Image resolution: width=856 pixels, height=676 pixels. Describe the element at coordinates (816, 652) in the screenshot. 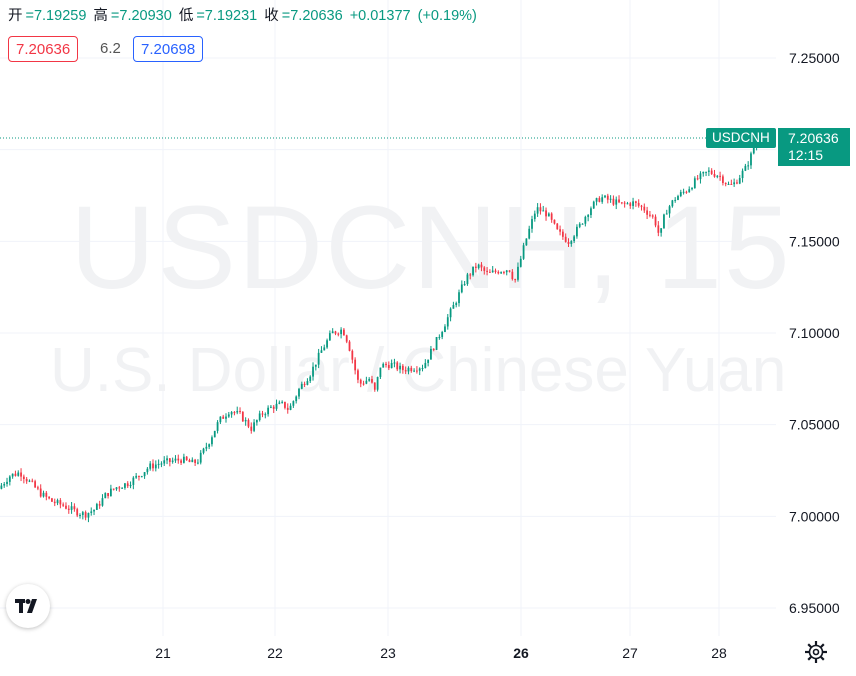

I see `gear-icon` at that location.